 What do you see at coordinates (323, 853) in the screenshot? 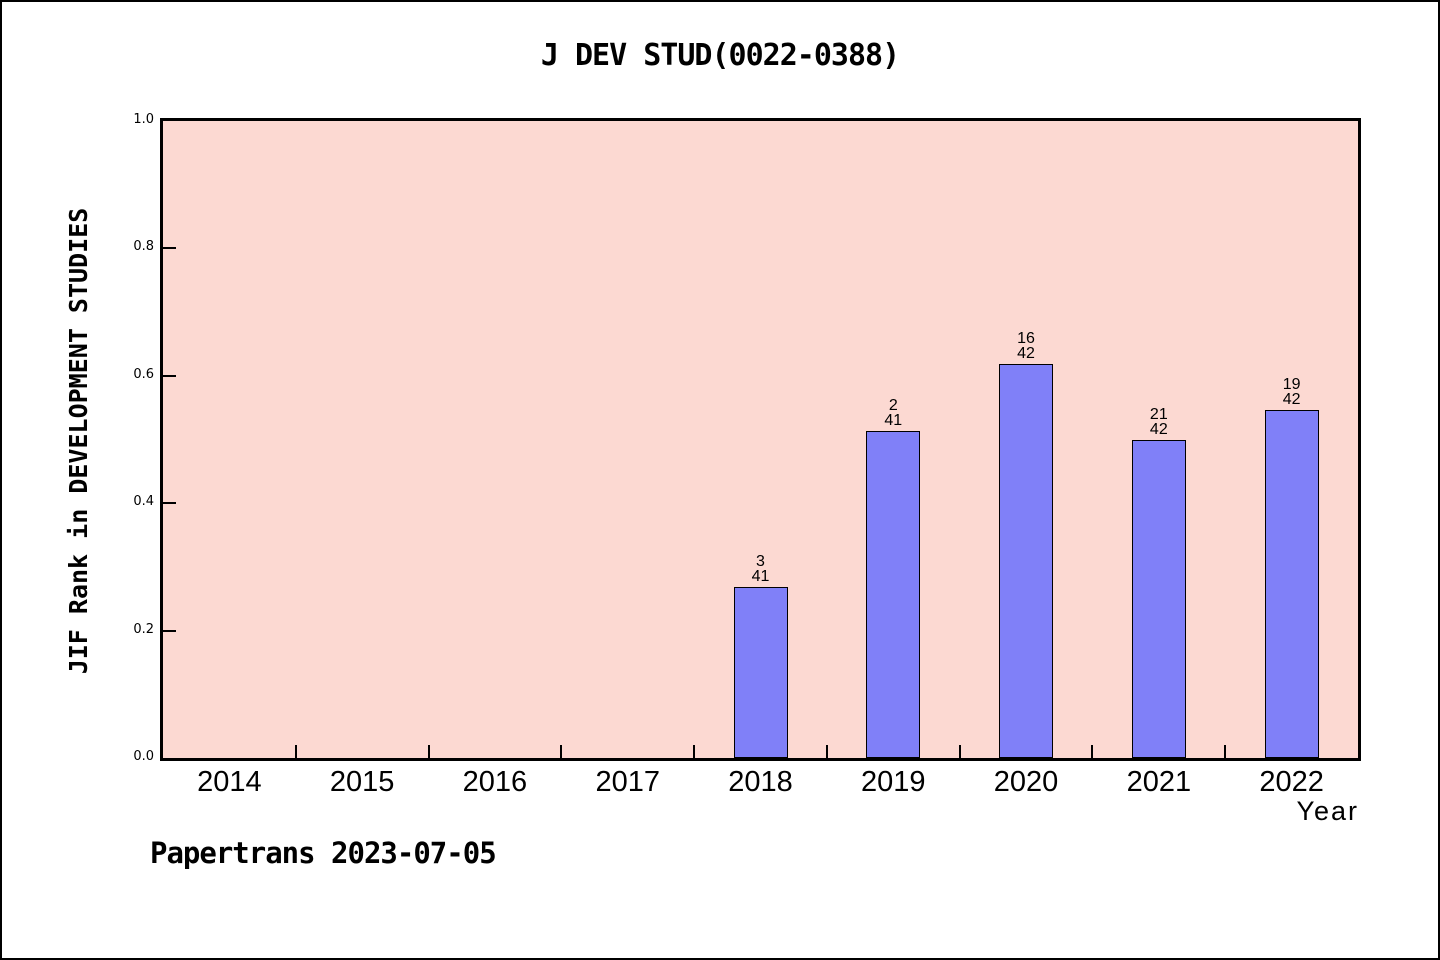
I see `watermark-text: Papertrans 2023-07-05` at bounding box center [323, 853].